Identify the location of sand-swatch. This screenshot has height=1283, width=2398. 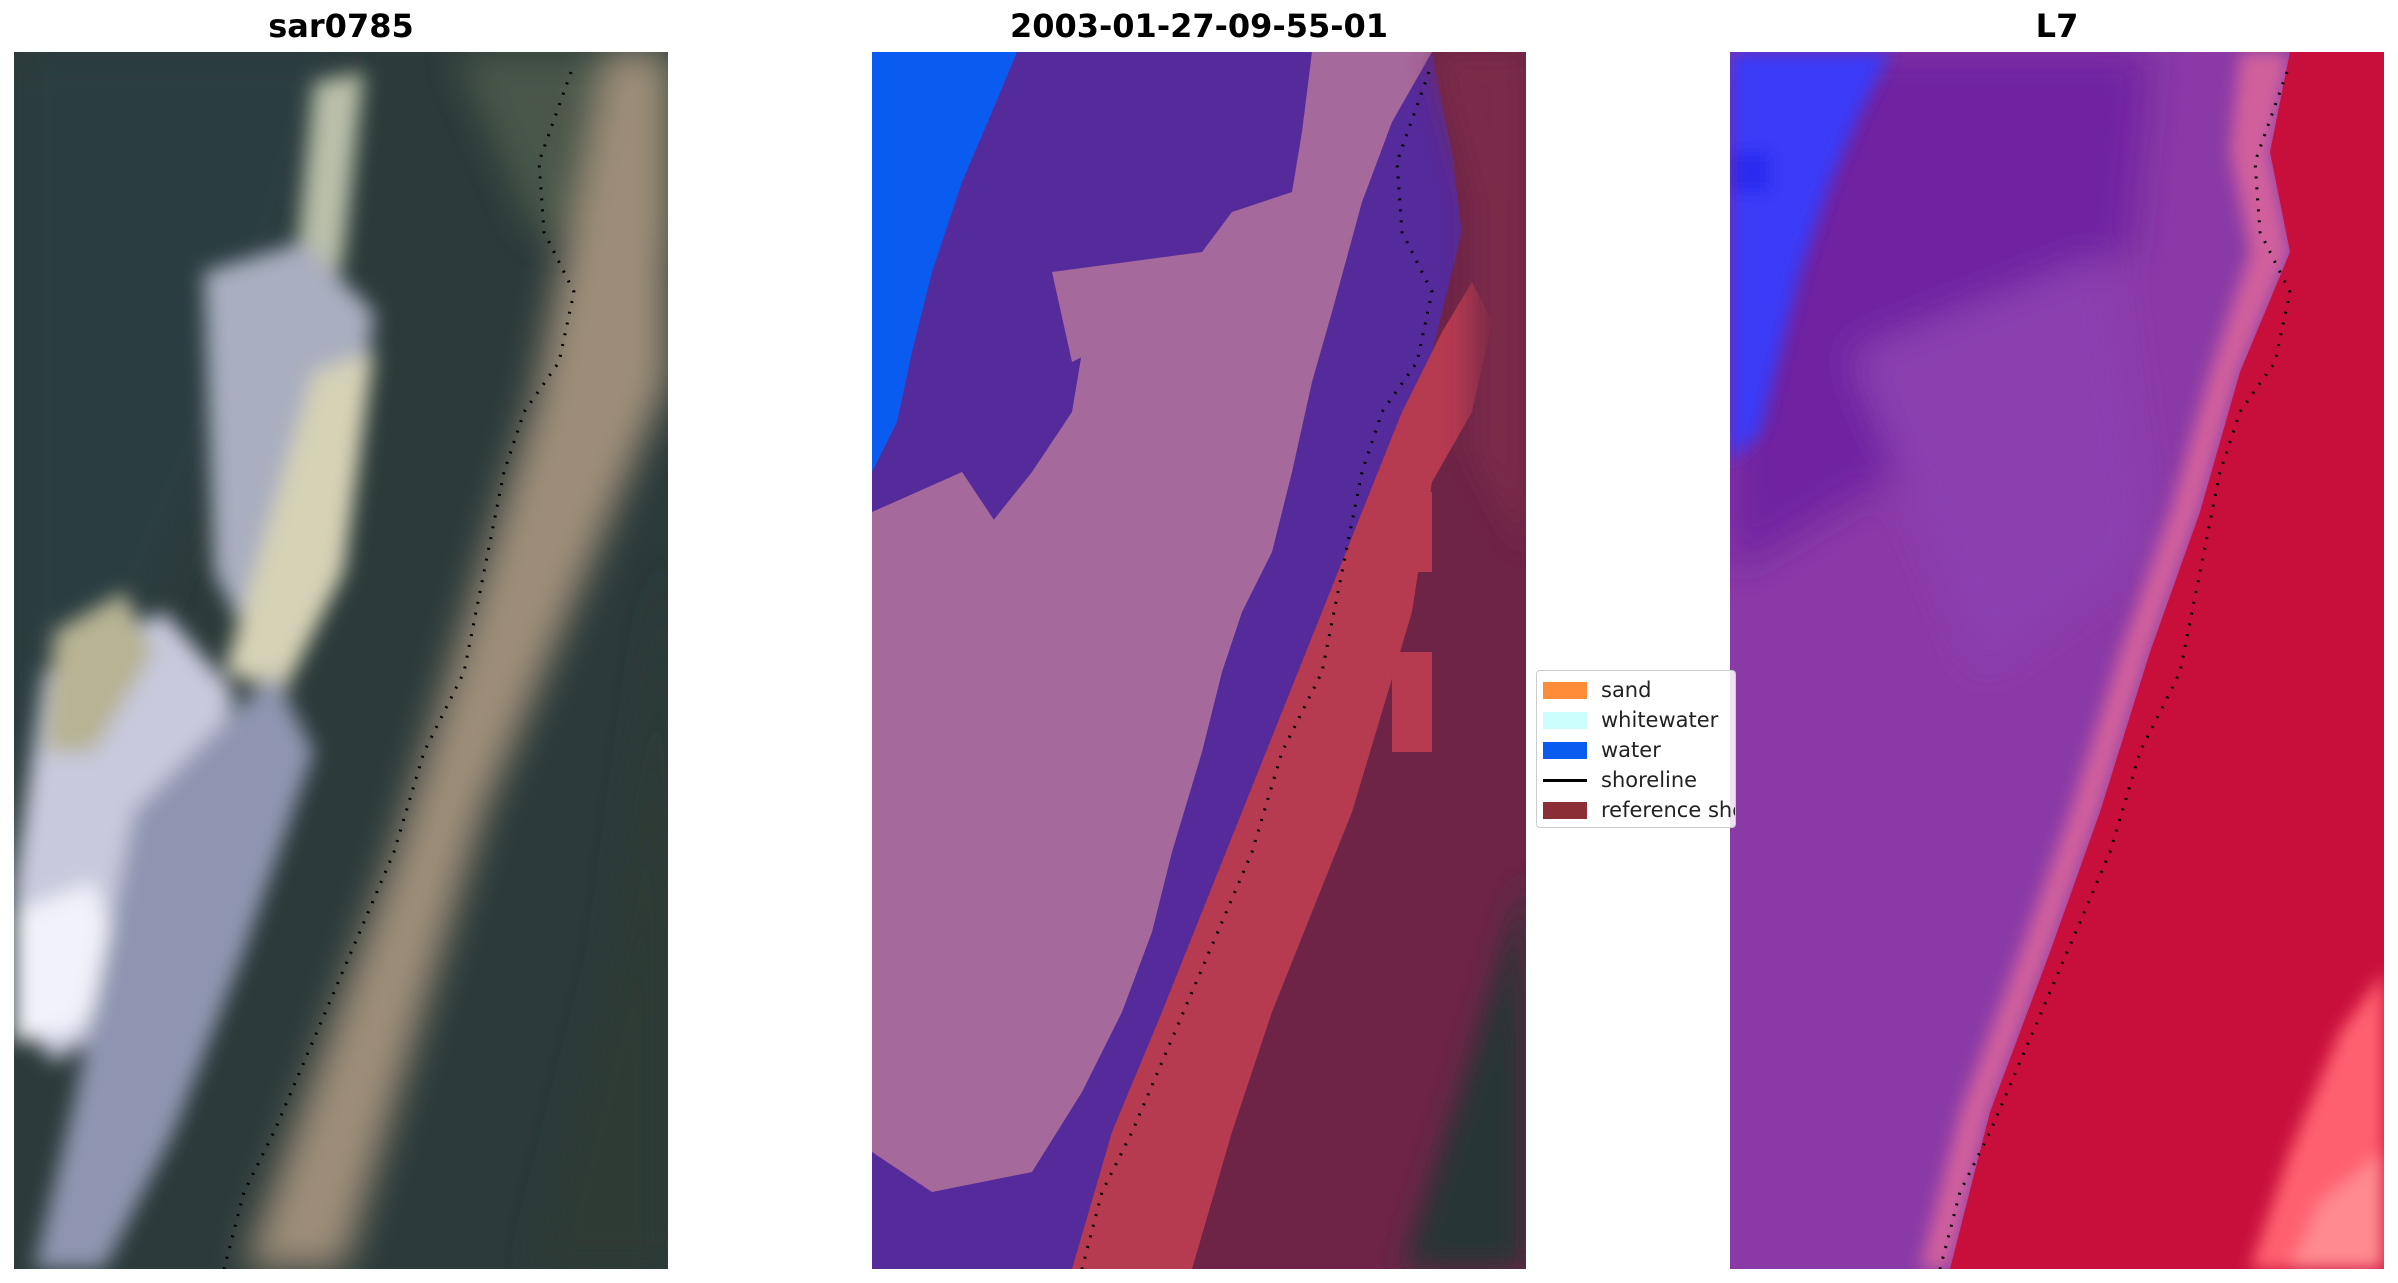
(1565, 690).